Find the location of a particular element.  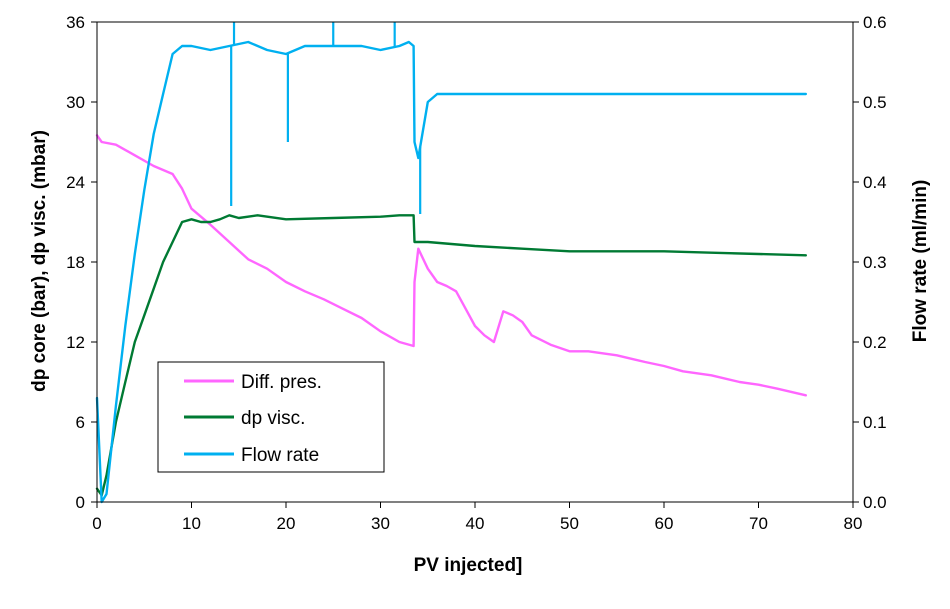

y-left-tick-label: 0 is located at coordinates (80, 502).